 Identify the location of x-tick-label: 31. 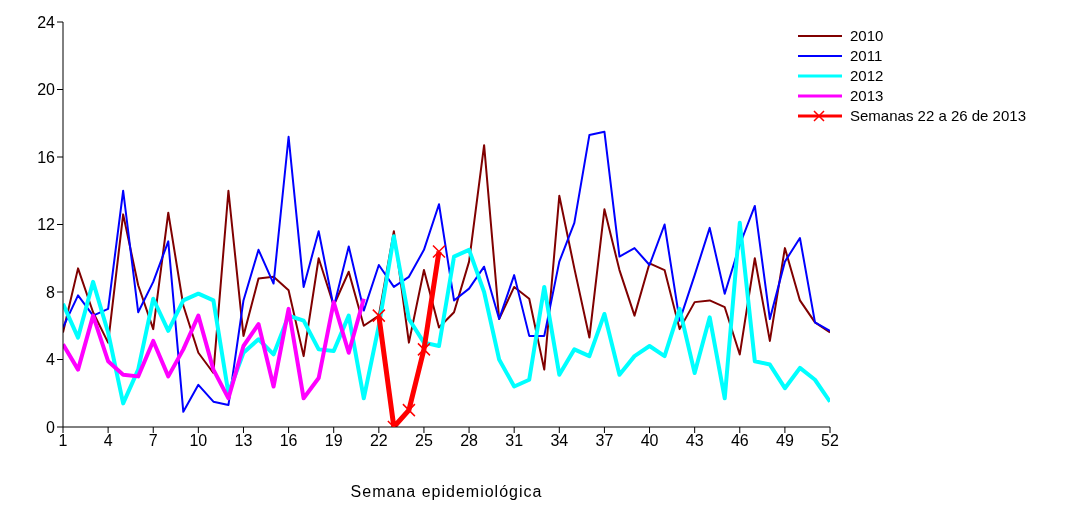
(514, 441).